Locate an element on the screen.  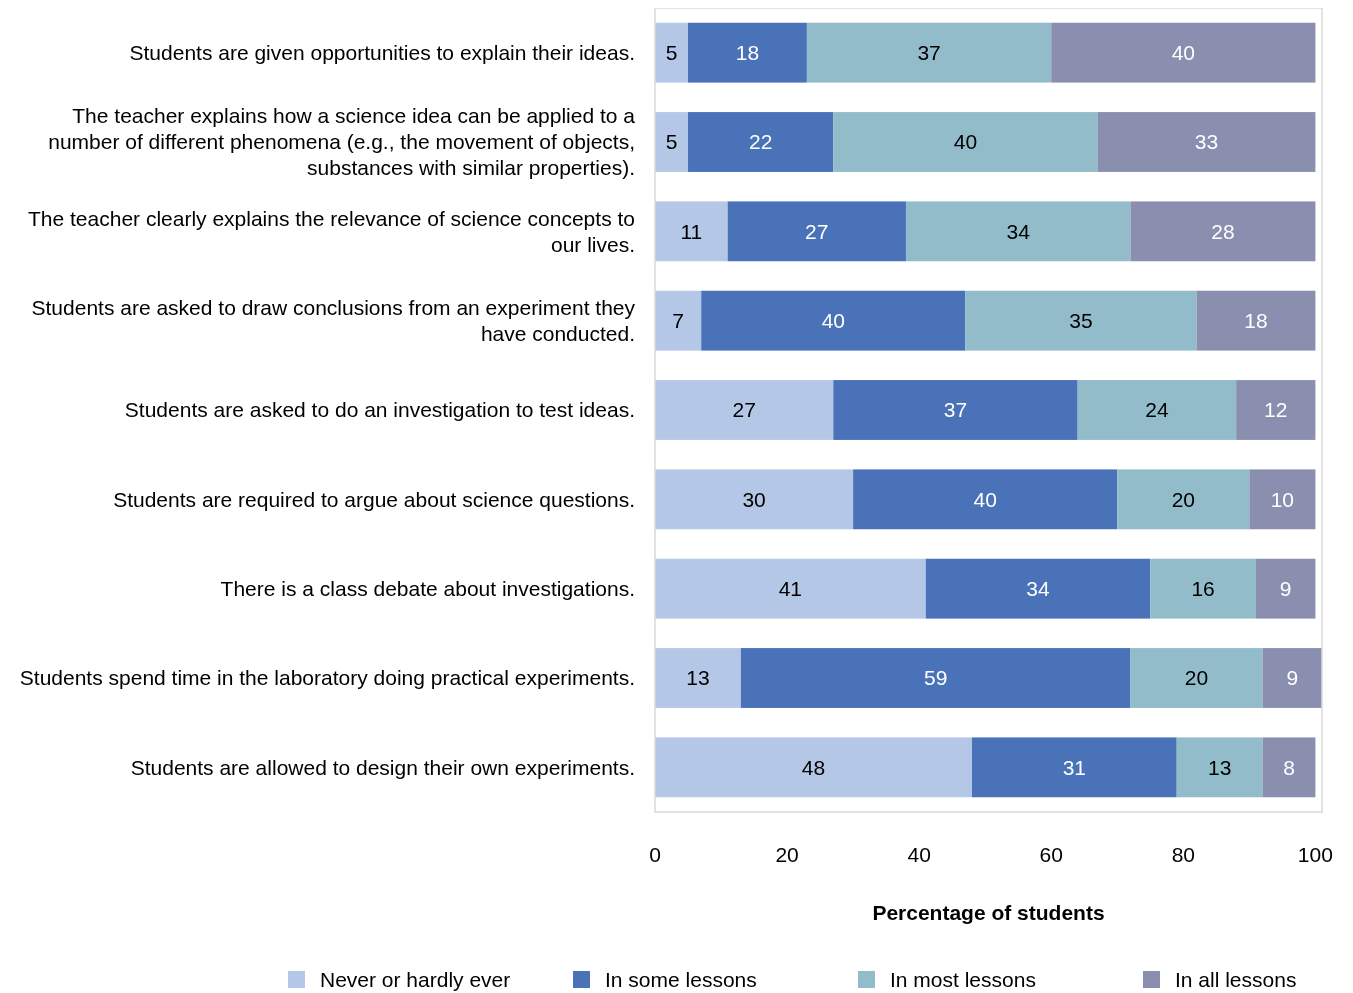
data-label: 59 is located at coordinates (935, 678).